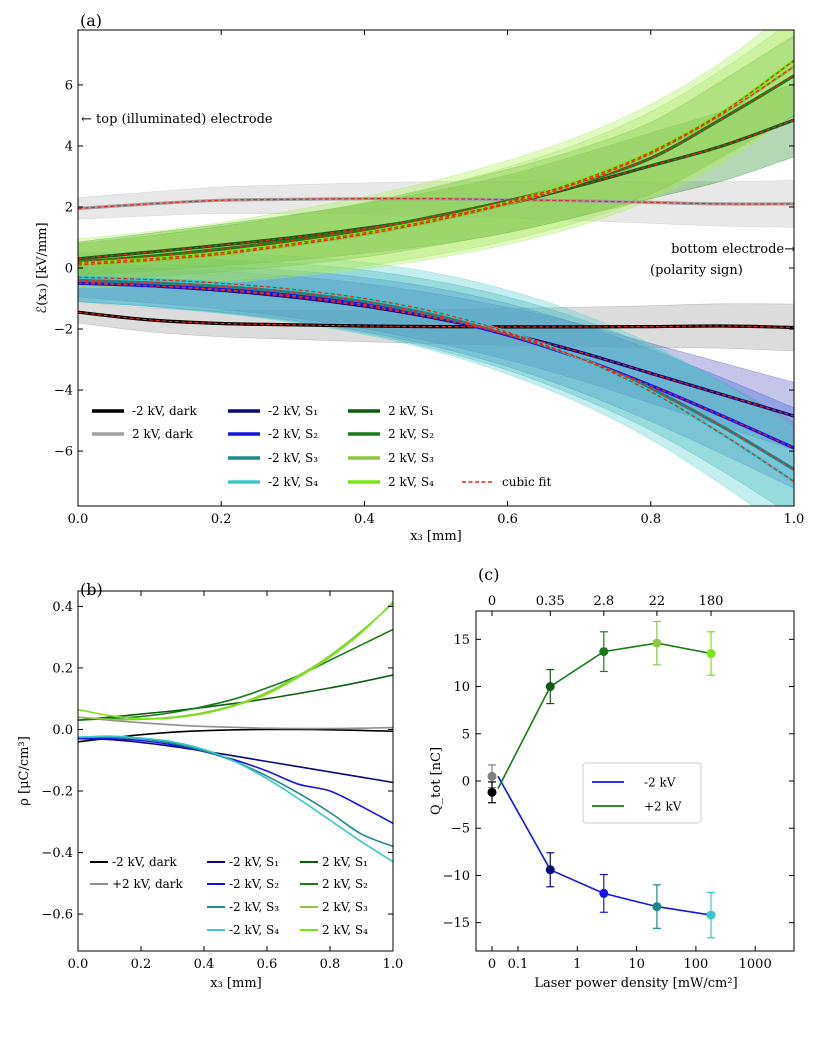 Image resolution: width=830 pixels, height=1038 pixels. What do you see at coordinates (293, 458) in the screenshot?
I see `legend-label-2-kv-s: -2 kV, S₃` at bounding box center [293, 458].